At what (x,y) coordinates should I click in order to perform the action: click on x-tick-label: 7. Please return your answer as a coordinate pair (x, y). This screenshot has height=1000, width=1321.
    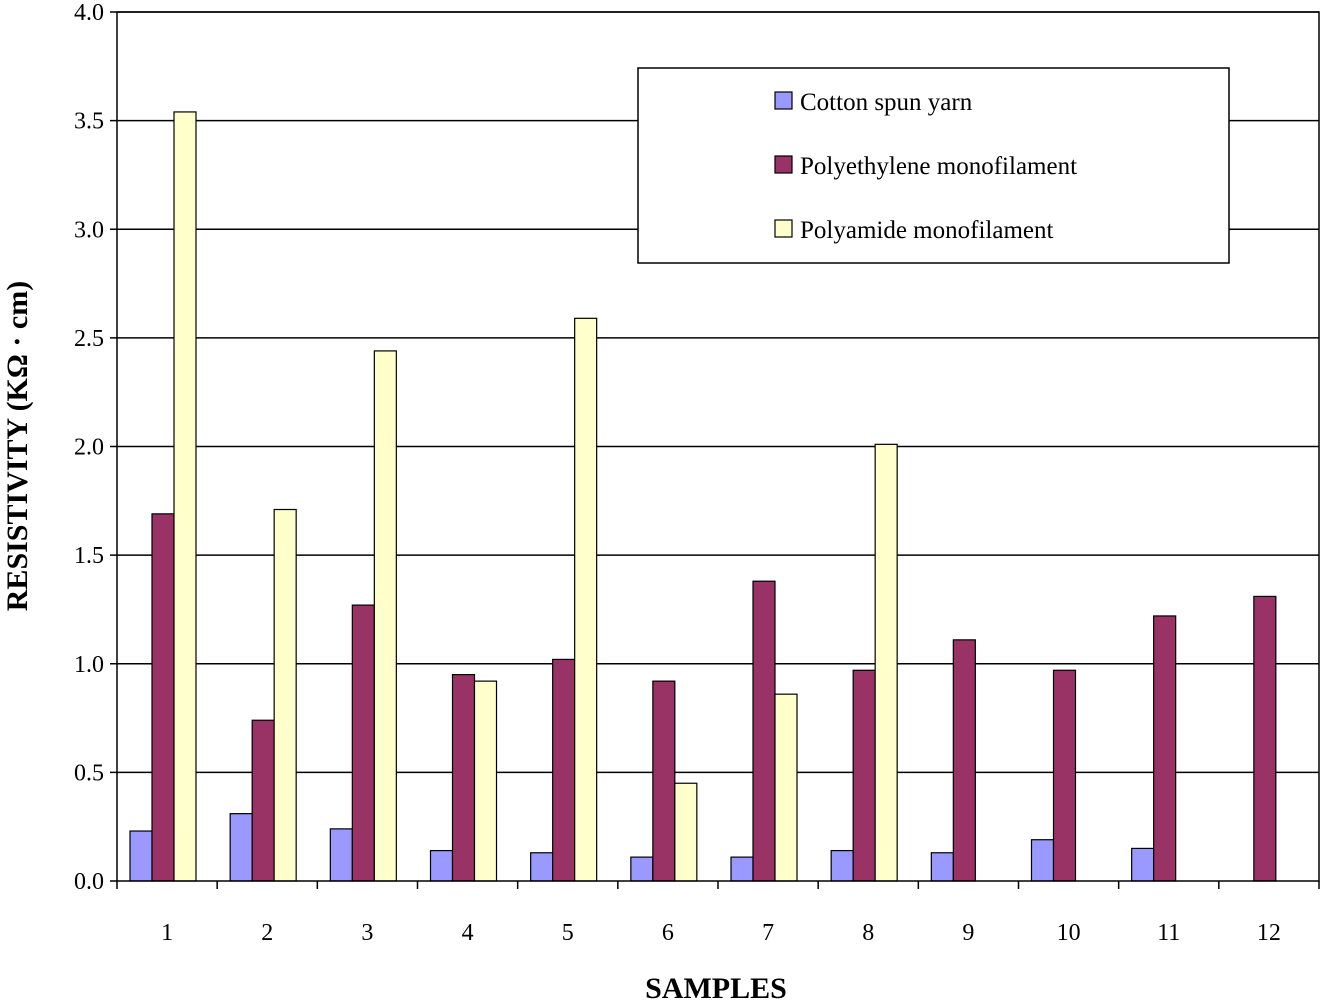
    Looking at the image, I should click on (768, 933).